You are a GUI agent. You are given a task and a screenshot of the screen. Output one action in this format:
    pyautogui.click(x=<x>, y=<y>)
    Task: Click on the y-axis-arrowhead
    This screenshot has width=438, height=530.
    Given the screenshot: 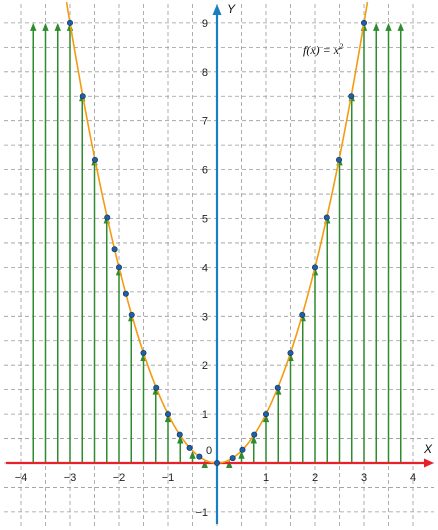 What is the action you would take?
    pyautogui.click(x=217, y=9)
    